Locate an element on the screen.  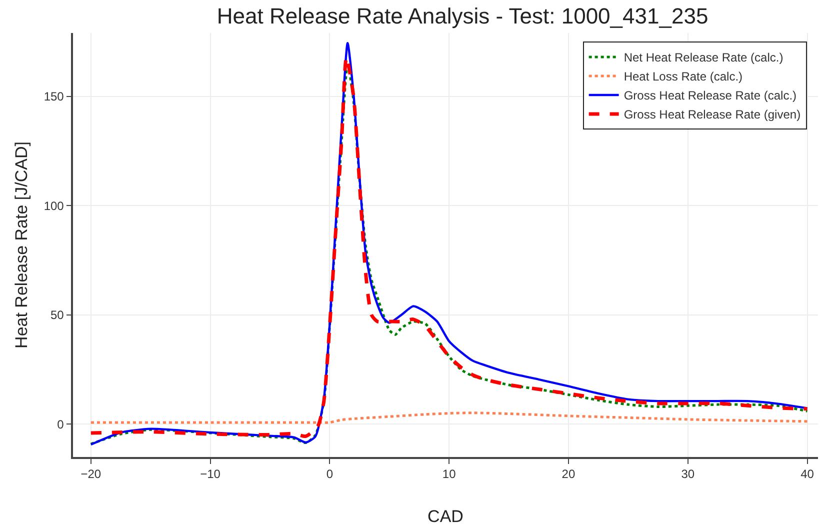
y-tick-label: 50 is located at coordinates (57, 315).